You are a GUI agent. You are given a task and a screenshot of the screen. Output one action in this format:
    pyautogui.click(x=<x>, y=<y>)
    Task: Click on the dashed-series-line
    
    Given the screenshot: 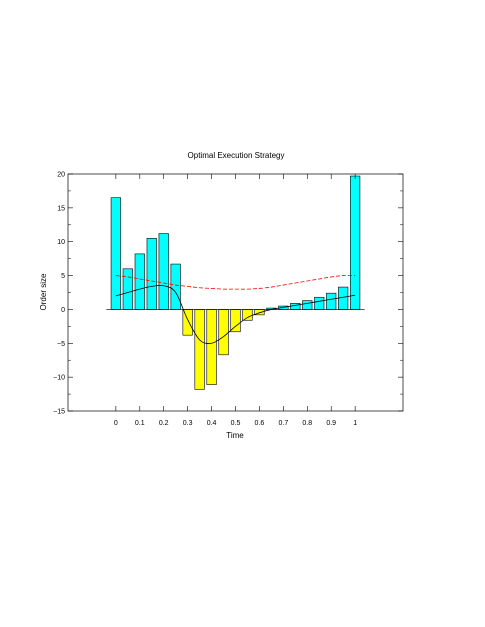 What is the action you would take?
    pyautogui.click(x=235, y=282)
    